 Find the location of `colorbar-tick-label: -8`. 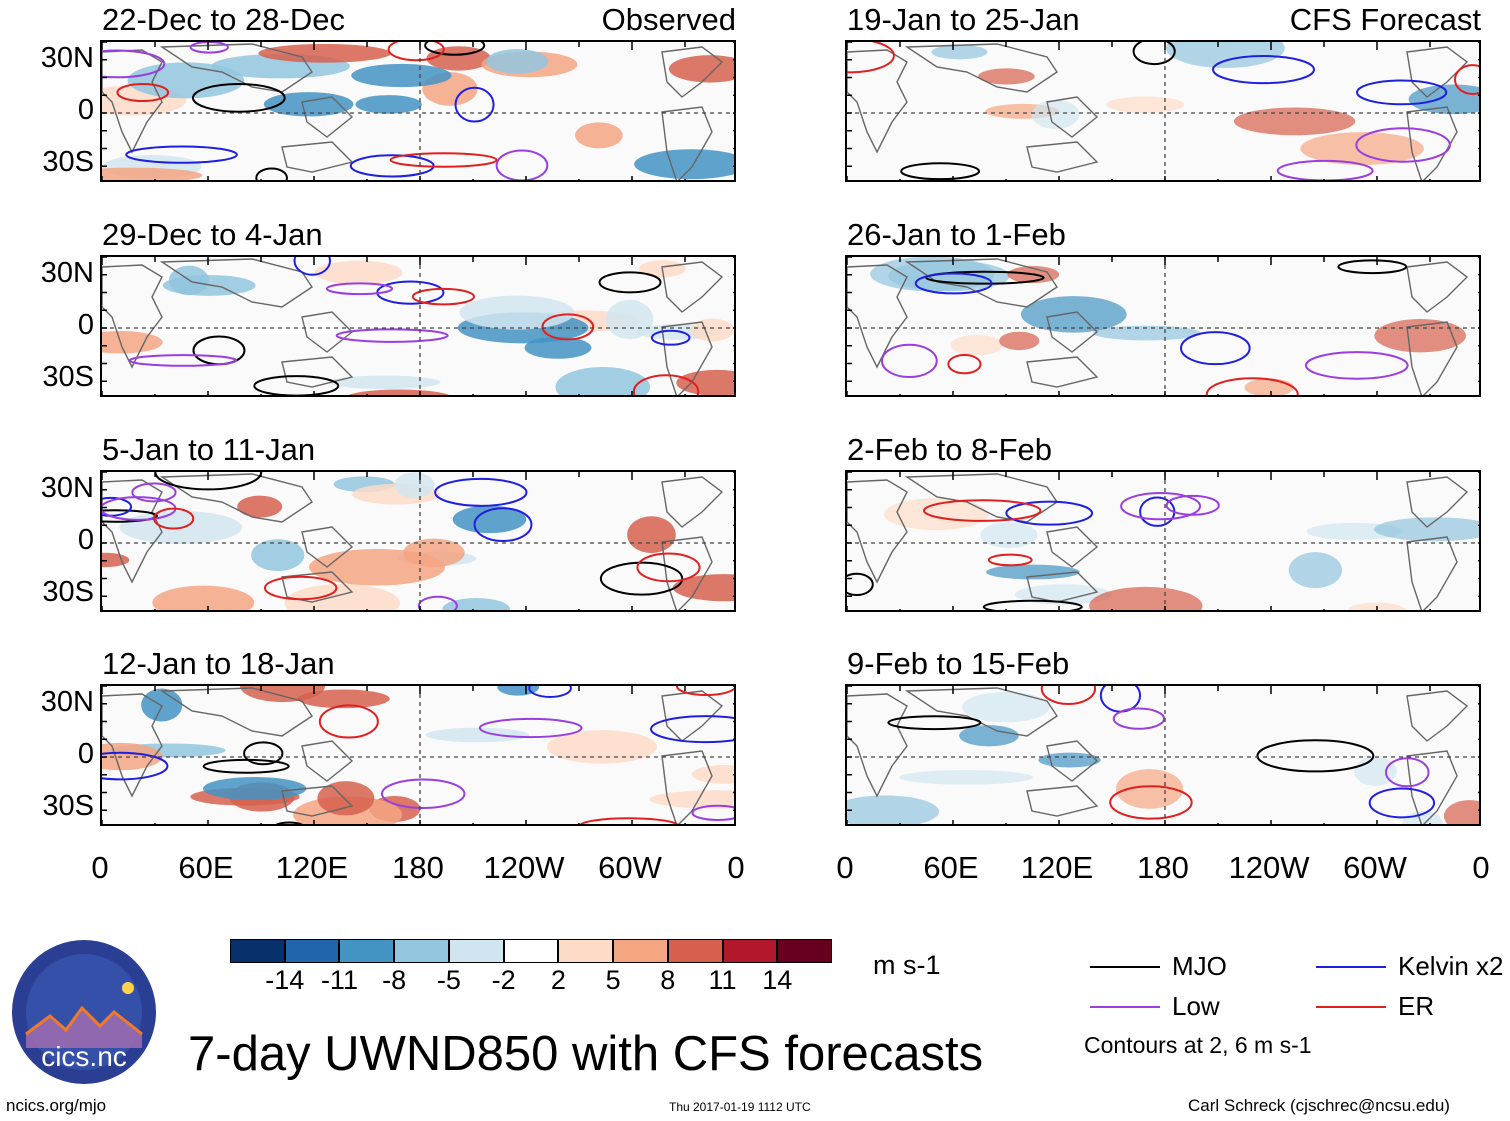

colorbar-tick-label: -8 is located at coordinates (394, 980).